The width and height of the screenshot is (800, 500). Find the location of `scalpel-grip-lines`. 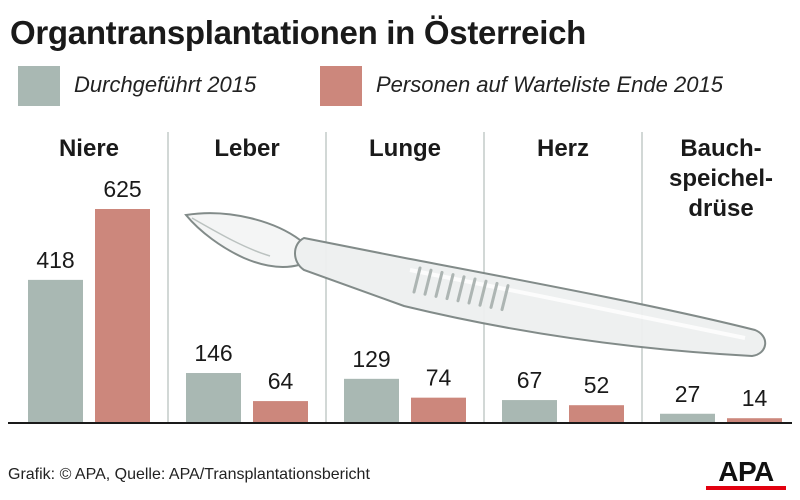

scalpel-grip-lines is located at coordinates (461, 289).